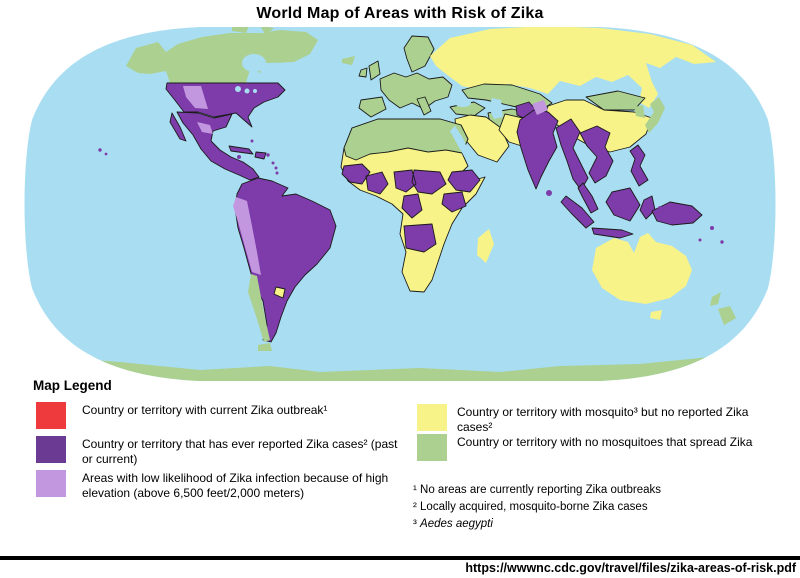  Describe the element at coordinates (677, 213) in the screenshot. I see `region-new-guinea` at that location.